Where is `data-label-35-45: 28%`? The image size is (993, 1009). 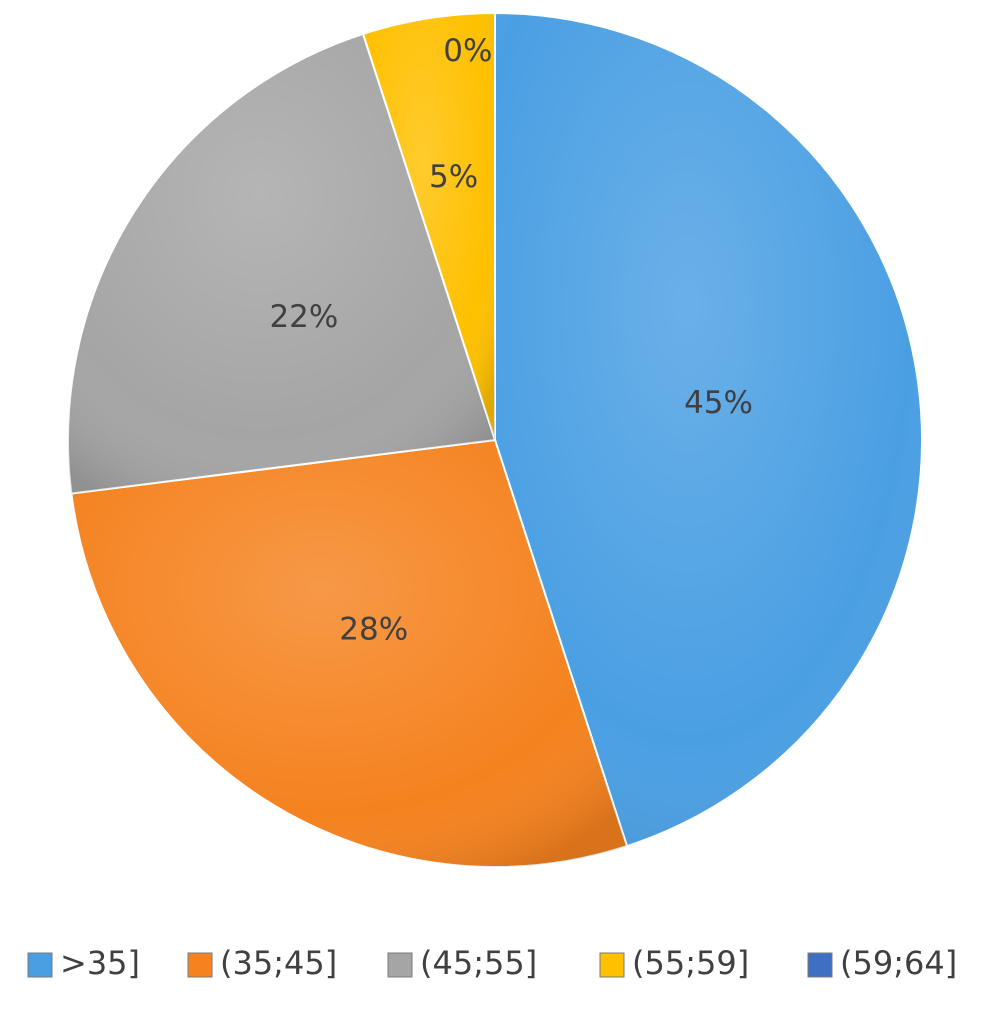 data-label-35-45: 28% is located at coordinates (373, 630).